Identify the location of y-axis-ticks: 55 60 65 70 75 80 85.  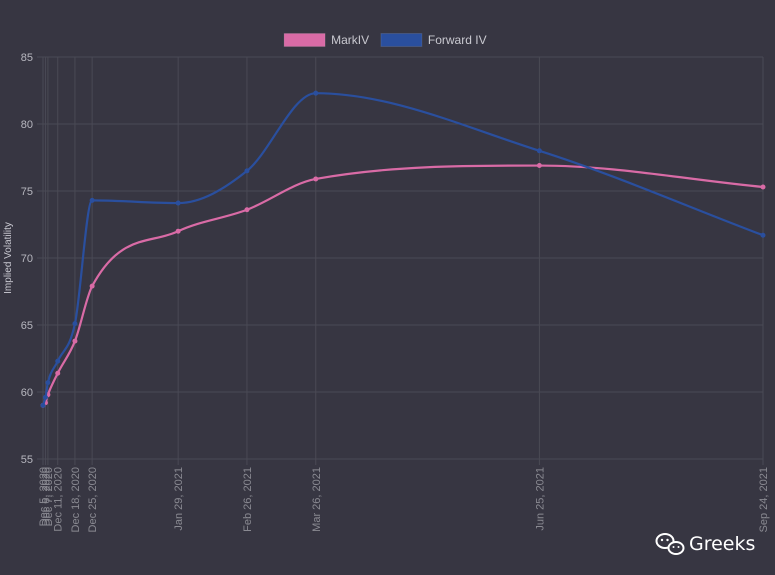
(27, 259).